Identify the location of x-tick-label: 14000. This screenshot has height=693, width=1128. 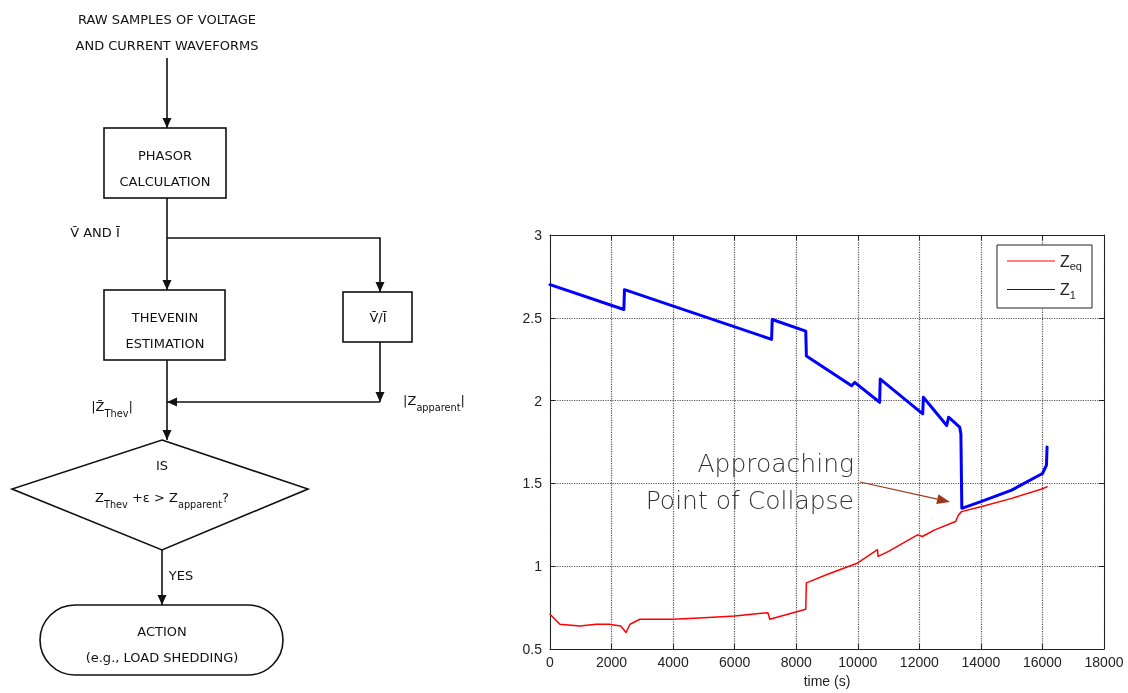
(981, 662).